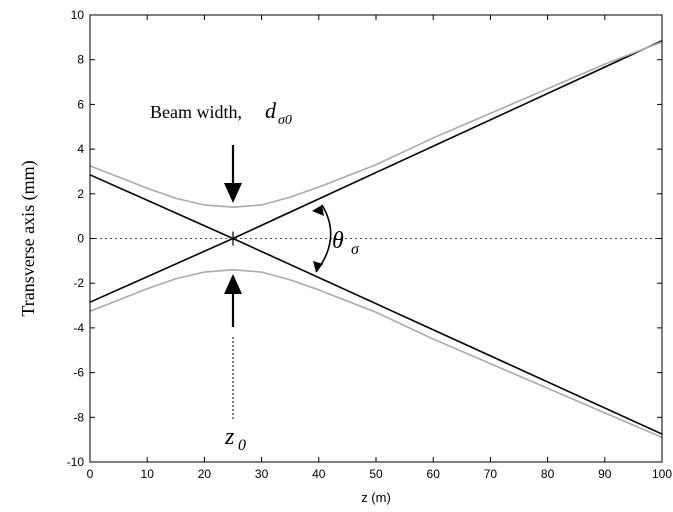  What do you see at coordinates (80, 194) in the screenshot?
I see `y-tick-label: 2` at bounding box center [80, 194].